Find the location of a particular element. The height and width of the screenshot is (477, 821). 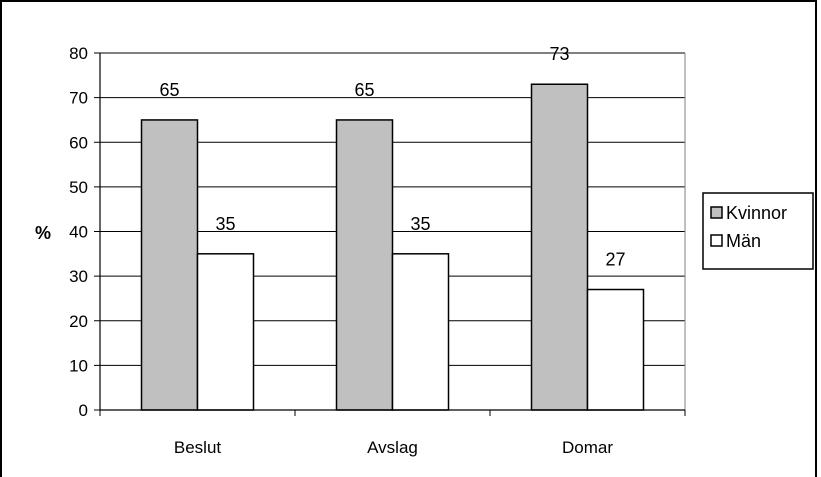

x-tick-labels: Beslut Avslag Domar is located at coordinates (393, 447).